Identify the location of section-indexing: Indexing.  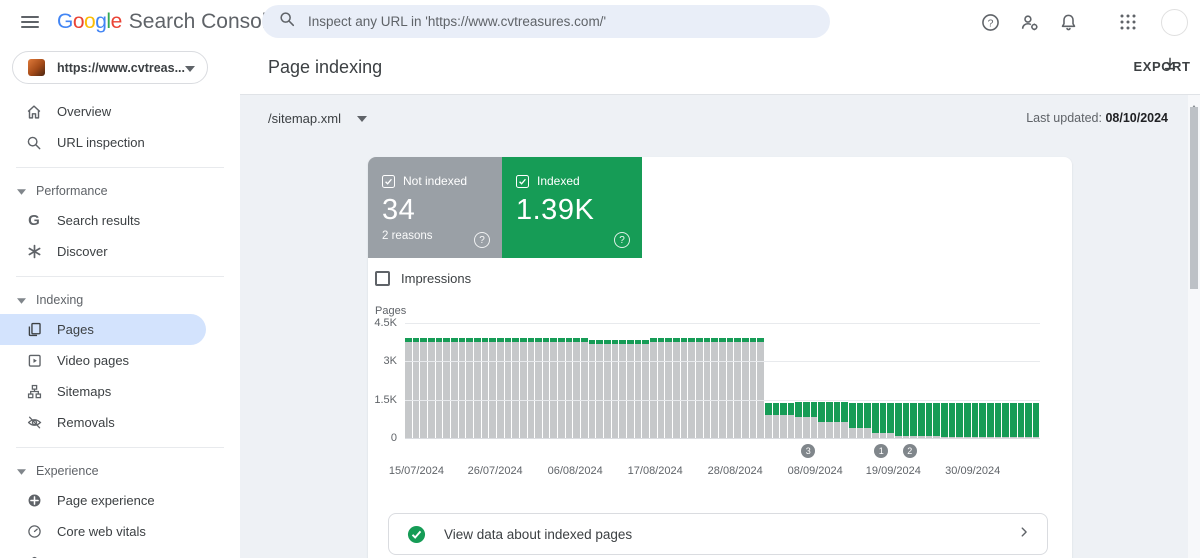
(120, 300).